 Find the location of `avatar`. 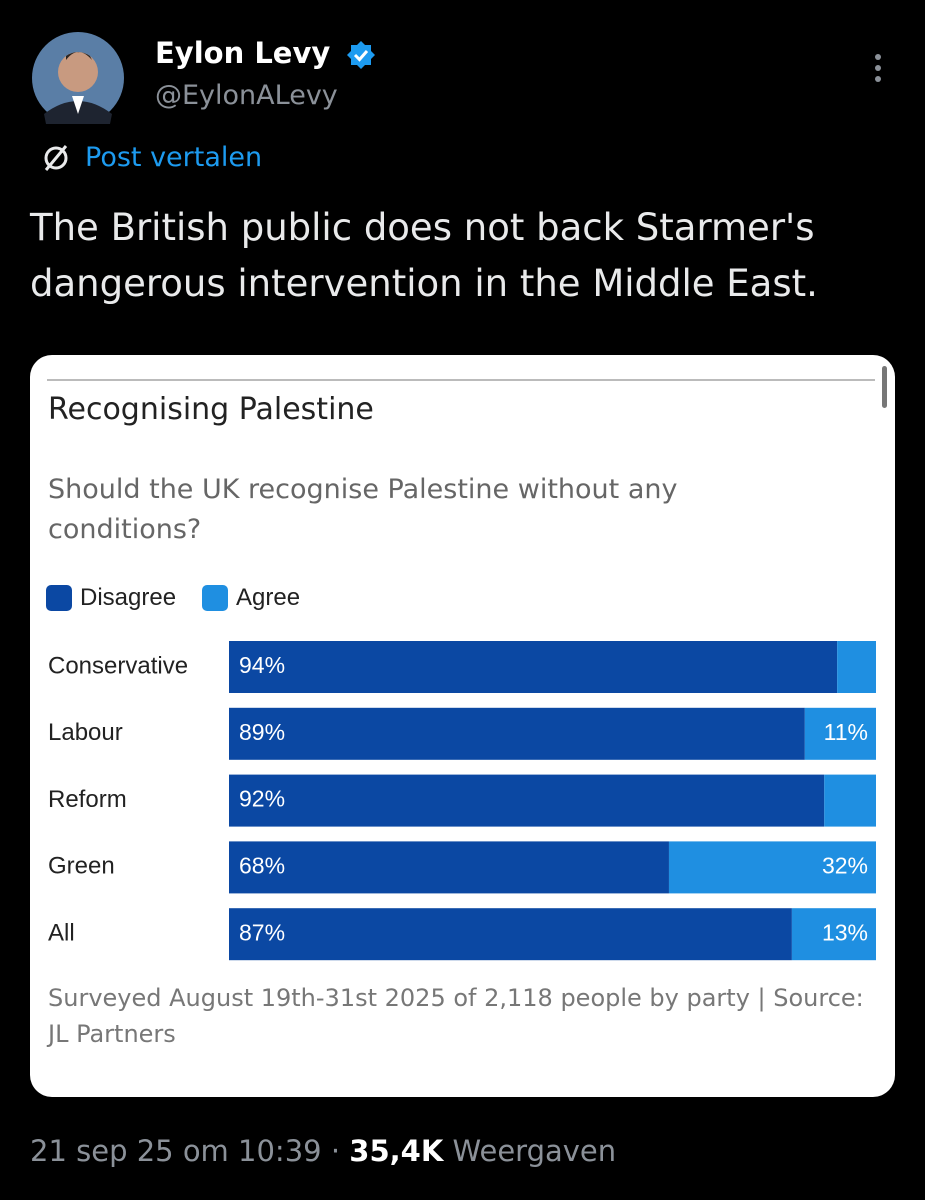

avatar is located at coordinates (78, 78).